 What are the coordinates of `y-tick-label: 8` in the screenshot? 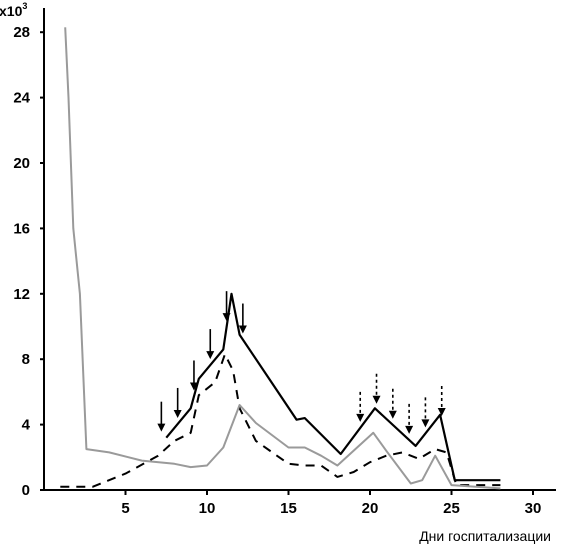 It's located at (26, 359).